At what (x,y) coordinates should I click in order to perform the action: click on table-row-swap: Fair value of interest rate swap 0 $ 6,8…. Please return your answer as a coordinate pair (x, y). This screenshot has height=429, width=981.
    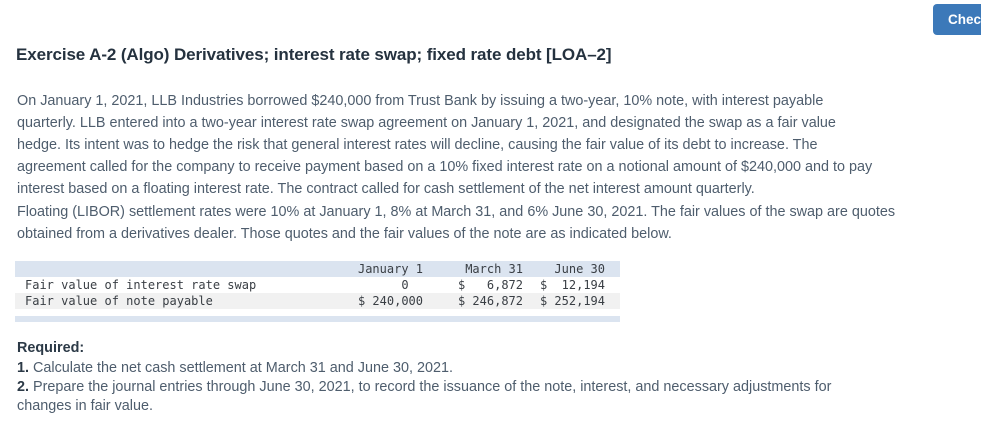
    Looking at the image, I should click on (317, 285).